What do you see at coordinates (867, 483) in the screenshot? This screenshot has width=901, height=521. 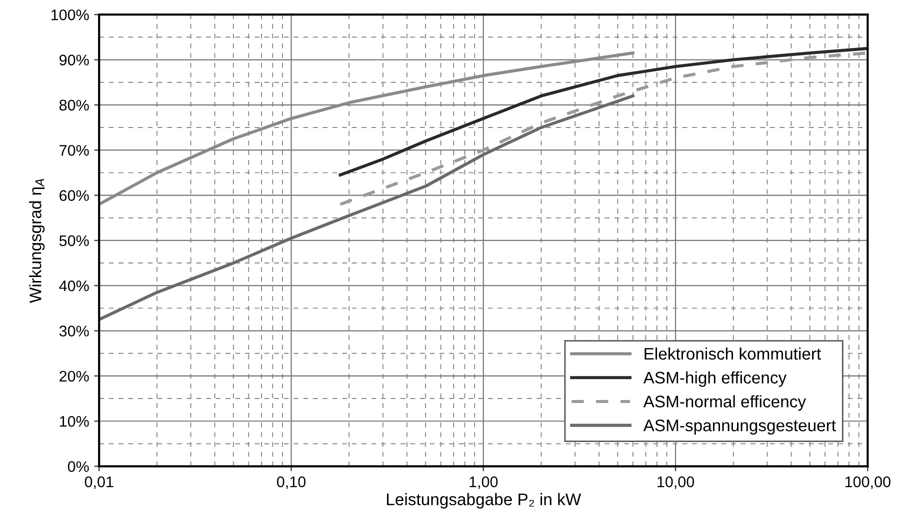 I see `x-tick-label: 100,00` at bounding box center [867, 483].